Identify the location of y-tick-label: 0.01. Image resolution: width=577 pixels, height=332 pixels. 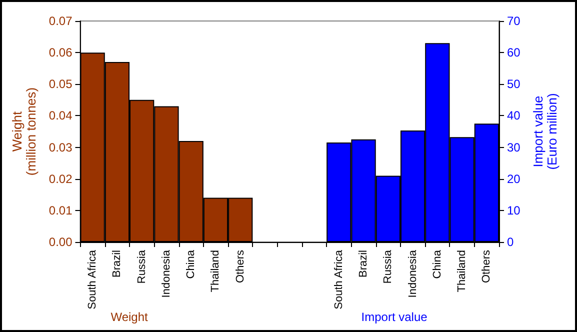
(60, 210).